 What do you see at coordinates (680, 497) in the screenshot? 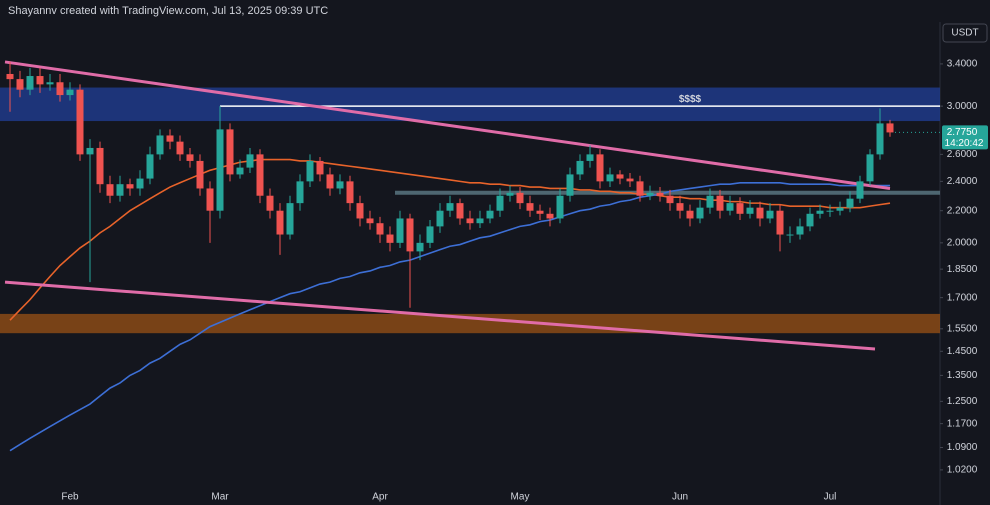
I see `x-tick-label: Jun` at bounding box center [680, 497].